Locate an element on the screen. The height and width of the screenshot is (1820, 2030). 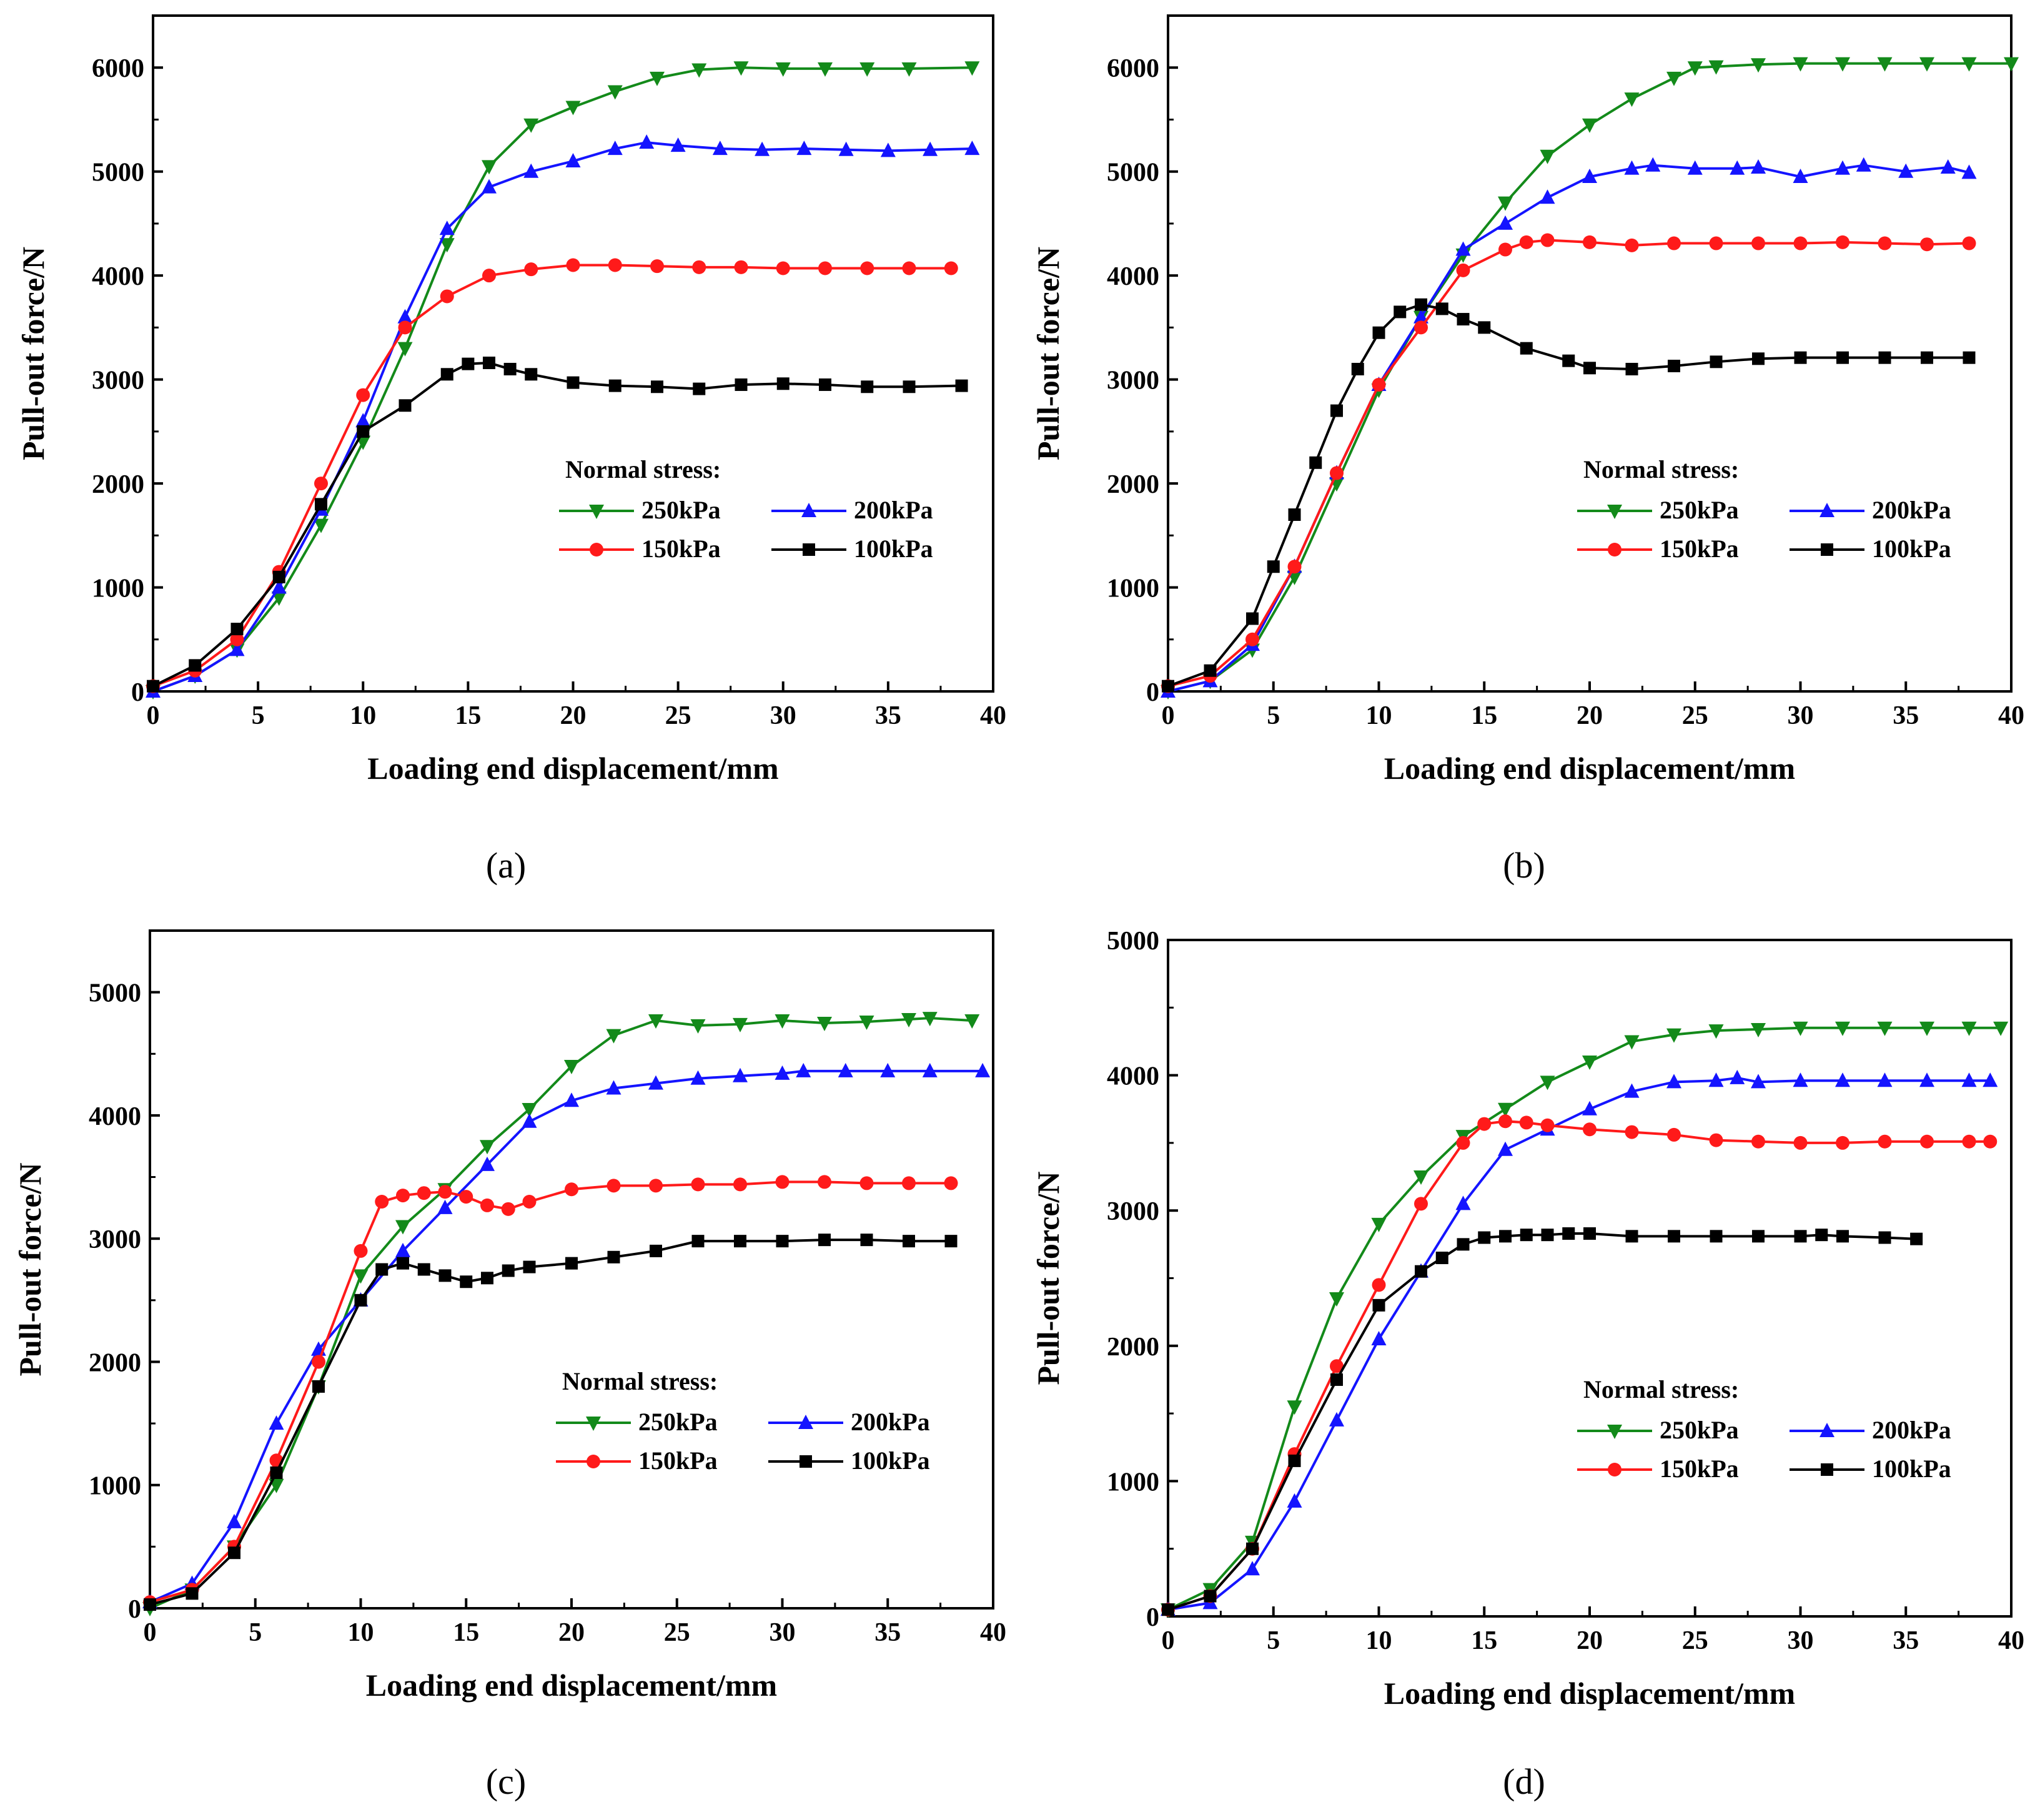
x-tick-label: 5 is located at coordinates (258, 716).